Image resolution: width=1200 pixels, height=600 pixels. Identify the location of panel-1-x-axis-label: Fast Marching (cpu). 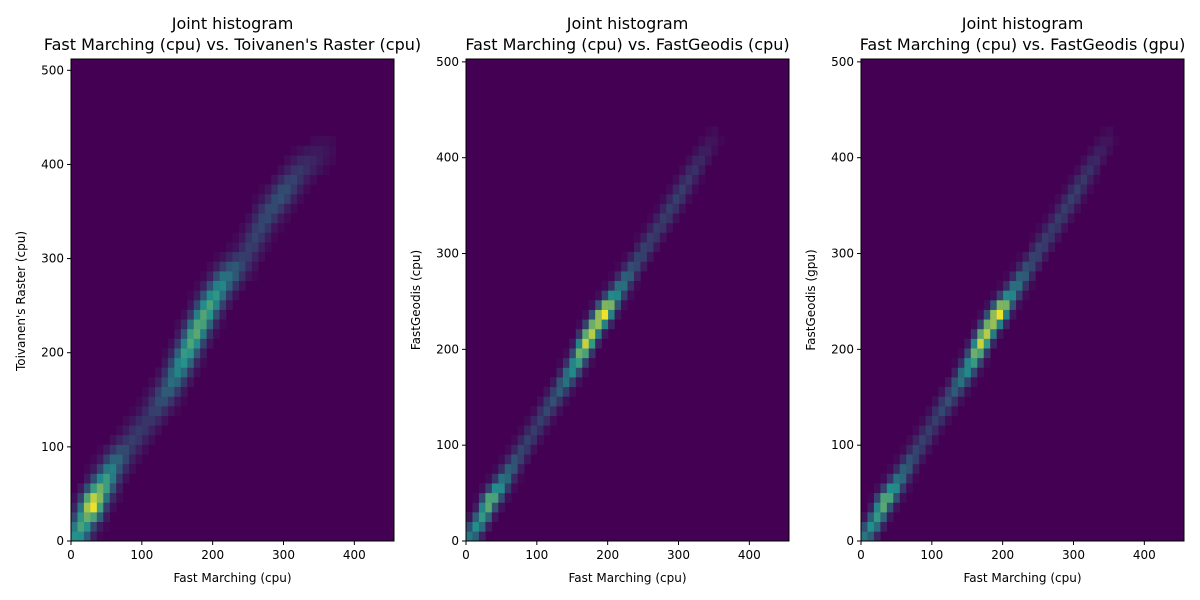
(232, 578).